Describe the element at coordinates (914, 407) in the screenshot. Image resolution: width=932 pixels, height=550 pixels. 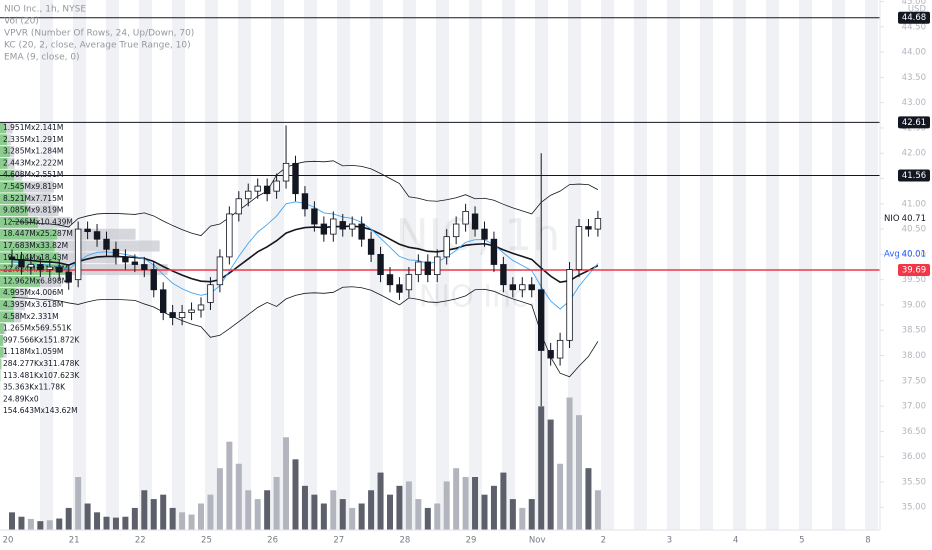
I see `y-tick-label: 37.00` at that location.